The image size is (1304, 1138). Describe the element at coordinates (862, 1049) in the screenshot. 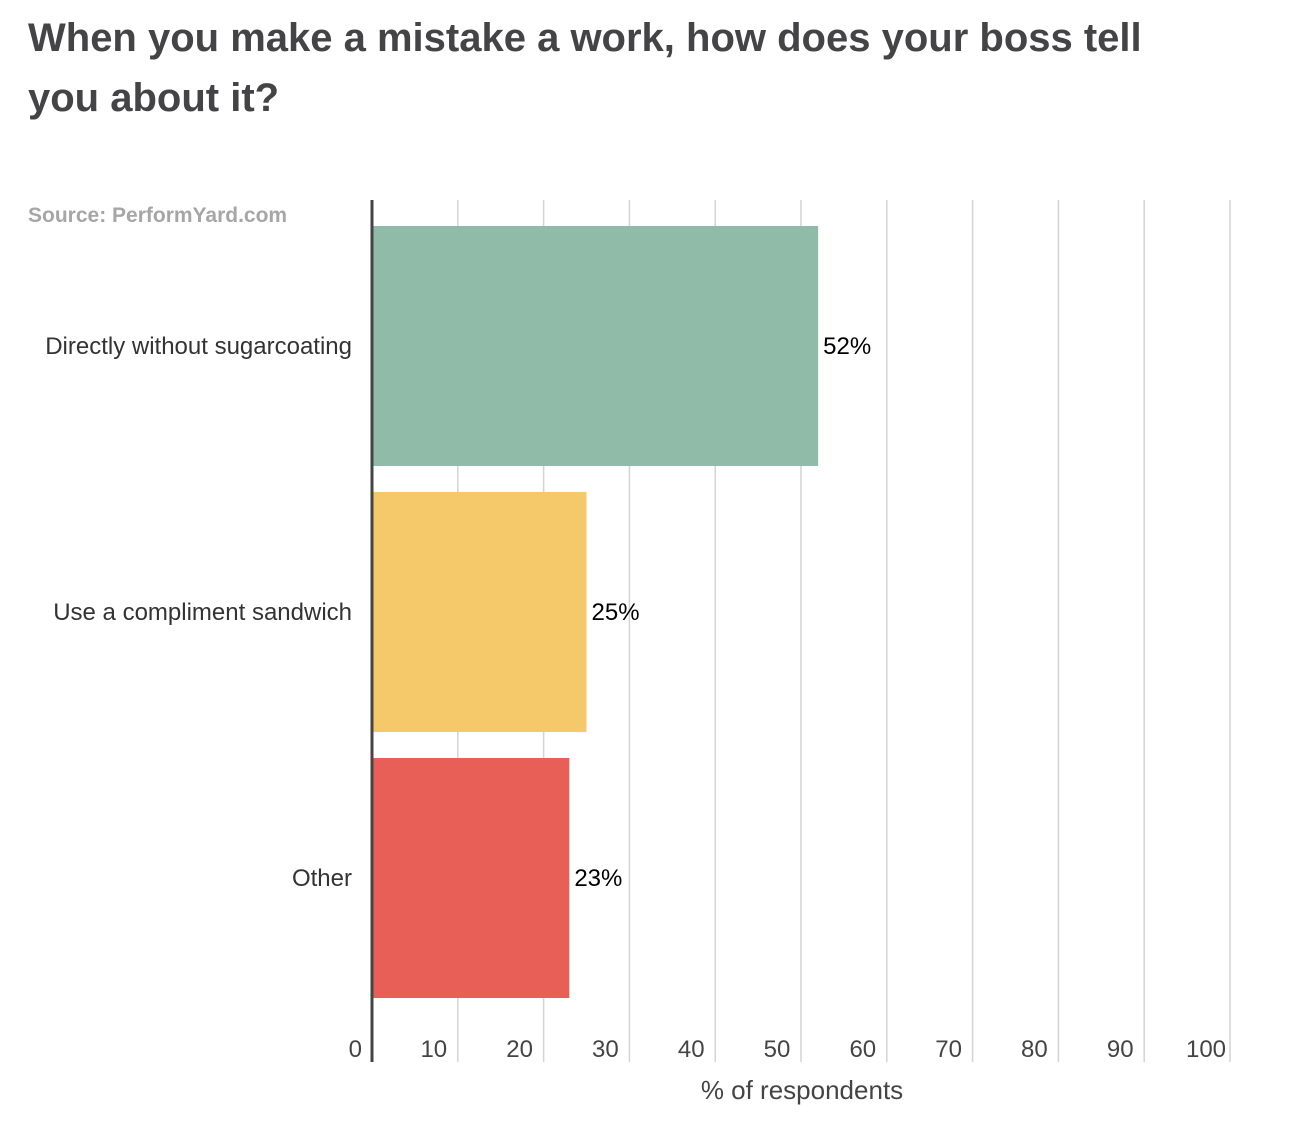

I see `x-tick-label: 60` at that location.